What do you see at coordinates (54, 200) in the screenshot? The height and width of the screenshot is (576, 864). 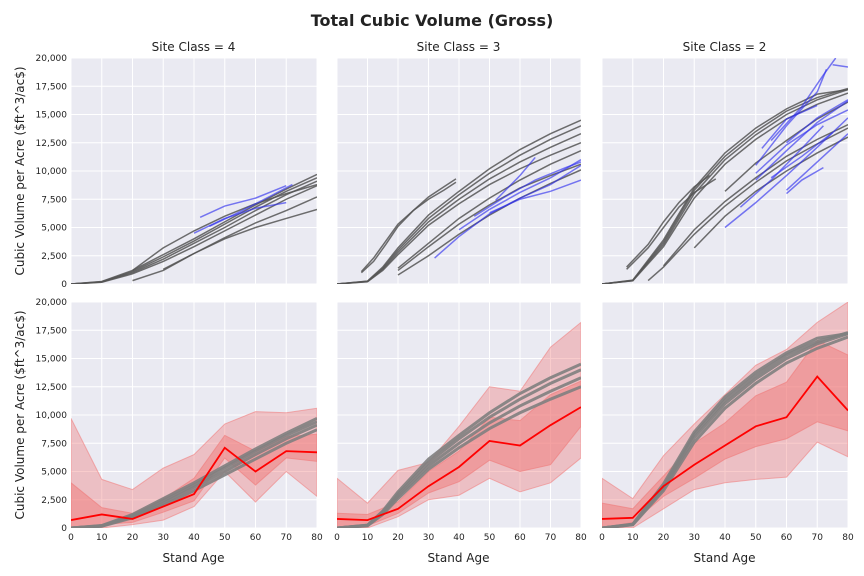 I see `y-tick-label: 7,500` at bounding box center [54, 200].